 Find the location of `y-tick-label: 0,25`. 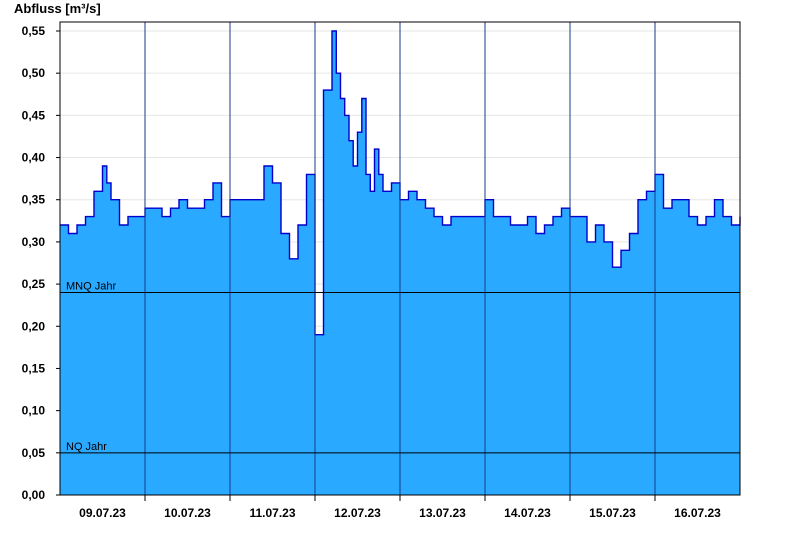

y-tick-label: 0,25 is located at coordinates (34, 284).